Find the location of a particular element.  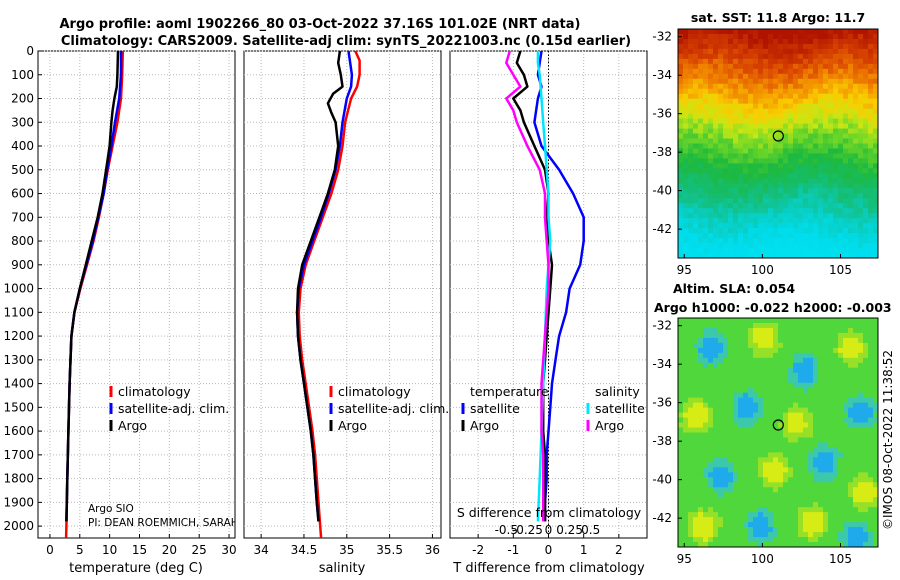

series-line-argo is located at coordinates (319, 286).